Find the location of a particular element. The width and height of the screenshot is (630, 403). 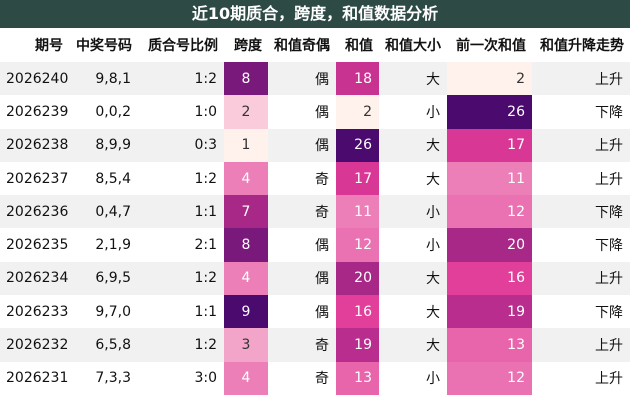

cell-issue: 2026238 is located at coordinates (34, 145).